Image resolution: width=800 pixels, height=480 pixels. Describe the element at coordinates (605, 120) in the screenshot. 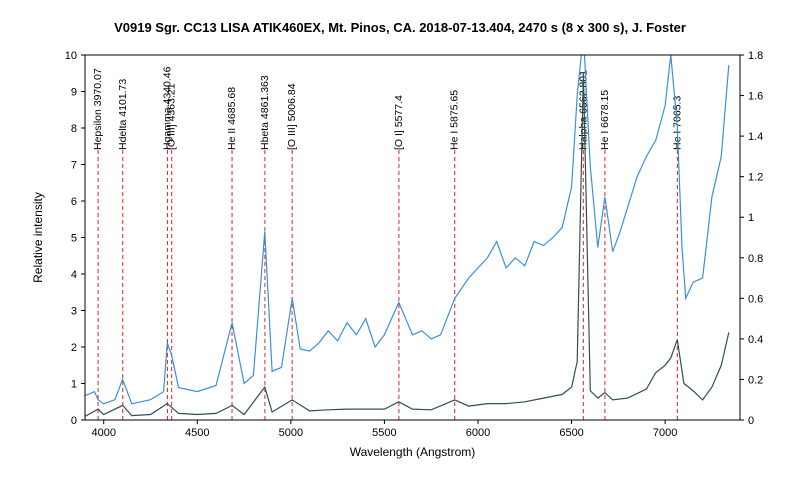

I see `line-marker-label: He I 6678.15` at that location.